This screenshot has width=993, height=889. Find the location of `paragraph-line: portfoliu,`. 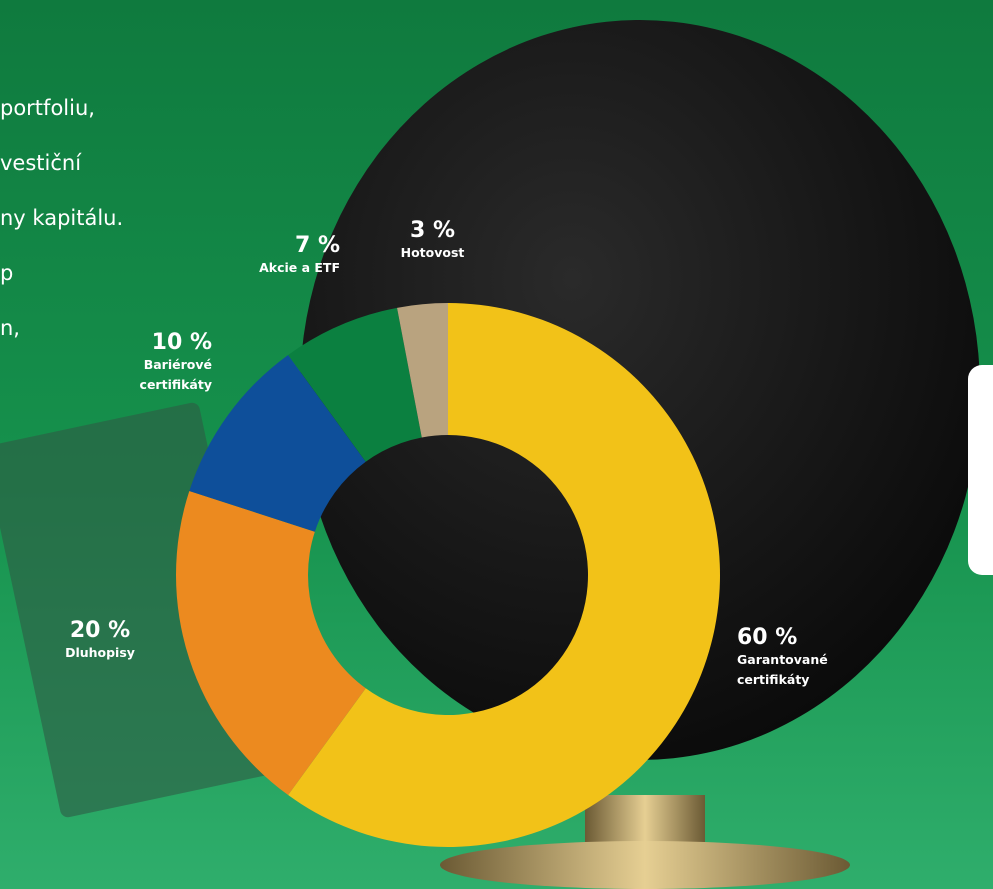

paragraph-line: portfoliu, is located at coordinates (47, 108).